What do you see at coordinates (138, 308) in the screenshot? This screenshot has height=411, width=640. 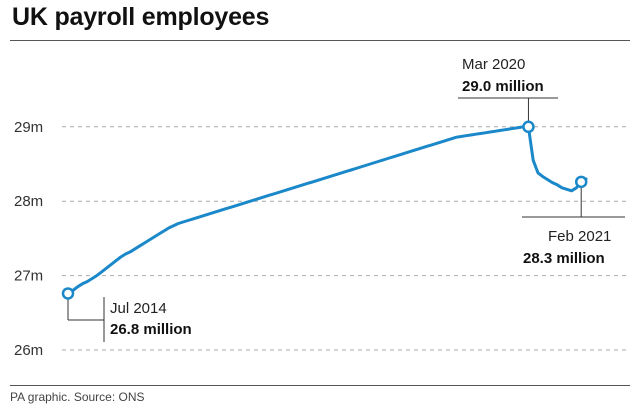 I see `annotation-start-date: Jul 2014` at bounding box center [138, 308].